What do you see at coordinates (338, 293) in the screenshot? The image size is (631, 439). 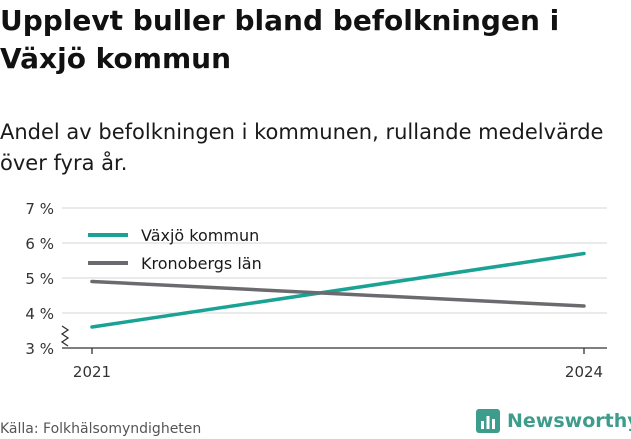 I see `series-line-kronobergs-l-n` at bounding box center [338, 293].